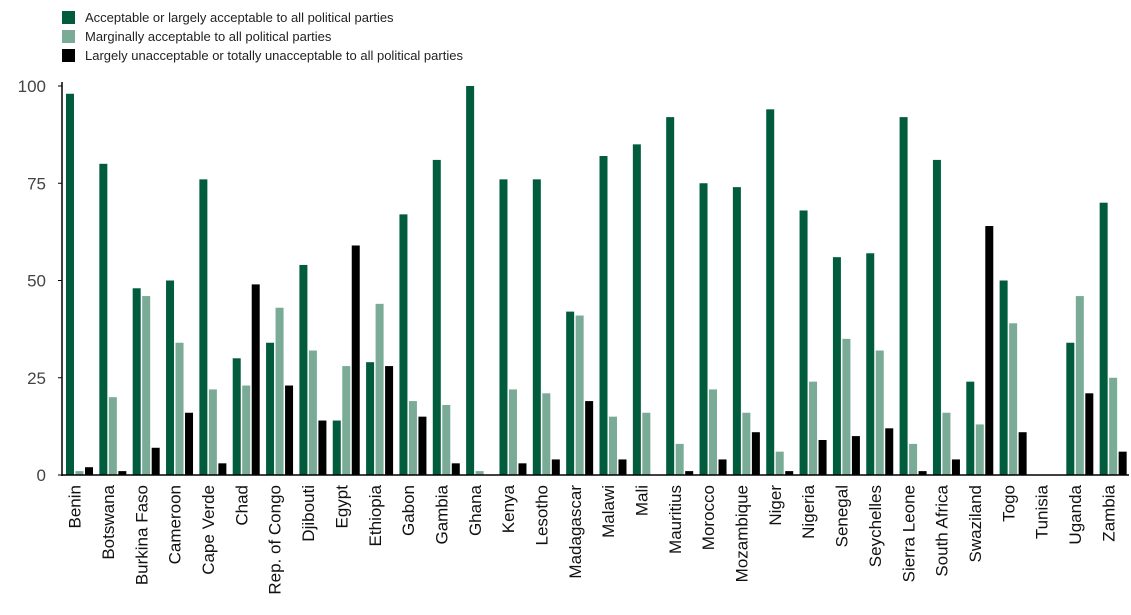 This screenshot has height=615, width=1131. What do you see at coordinates (775, 505) in the screenshot?
I see `x-tick-label-niger: Niger` at bounding box center [775, 505].